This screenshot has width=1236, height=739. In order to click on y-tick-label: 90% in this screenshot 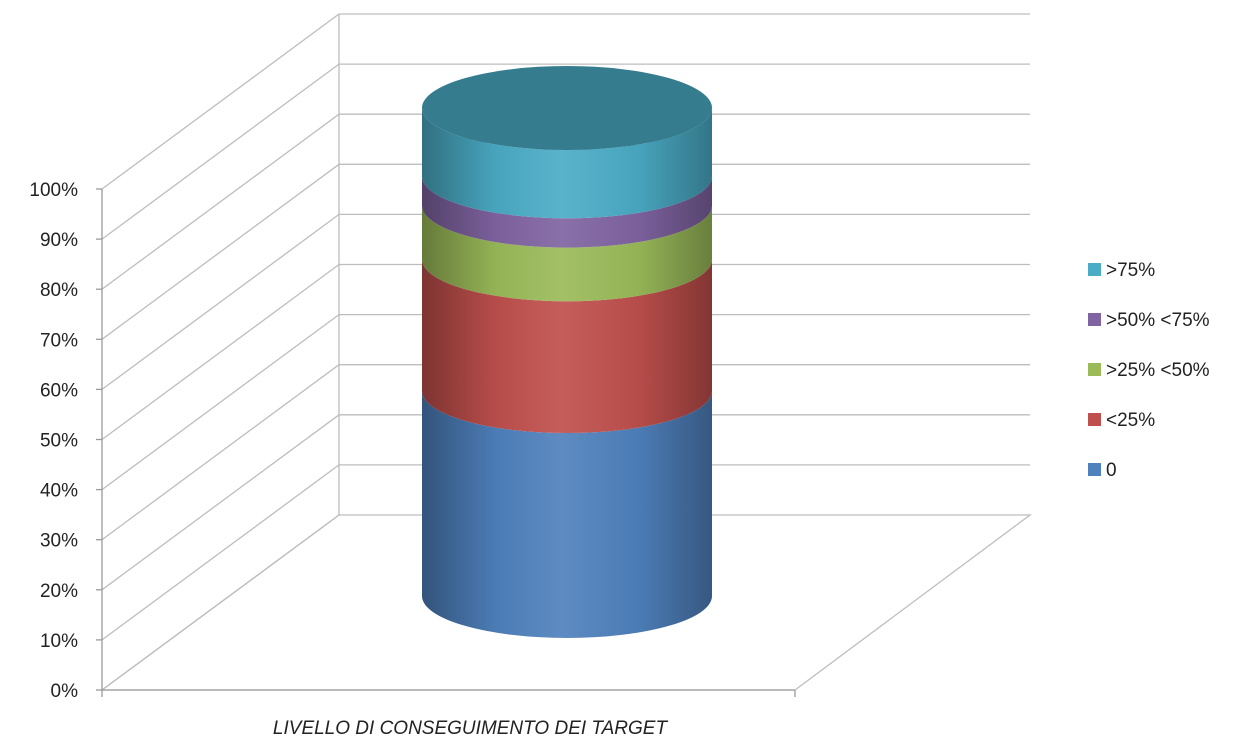, I will do `click(59, 240)`.